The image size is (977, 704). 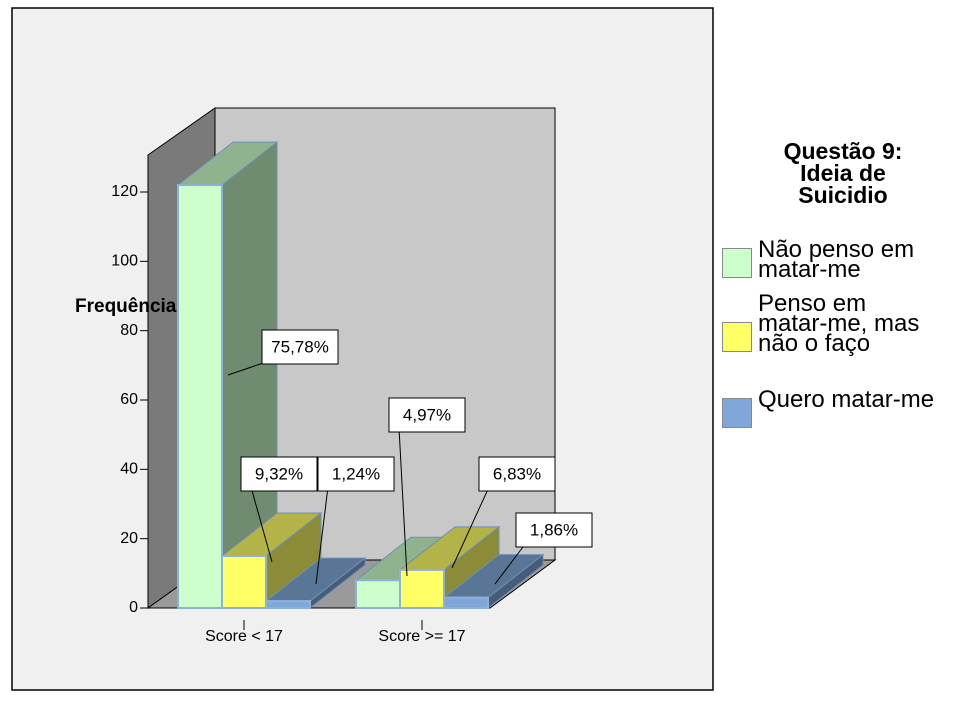 I want to click on y-tick-label: 100, so click(x=124, y=261).